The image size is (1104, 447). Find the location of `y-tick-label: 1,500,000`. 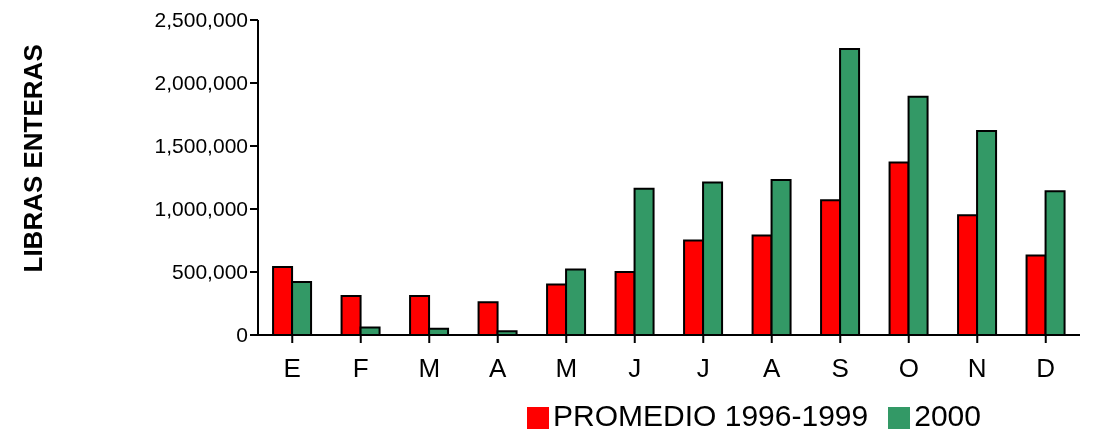

y-tick-label: 1,500,000 is located at coordinates (201, 146).